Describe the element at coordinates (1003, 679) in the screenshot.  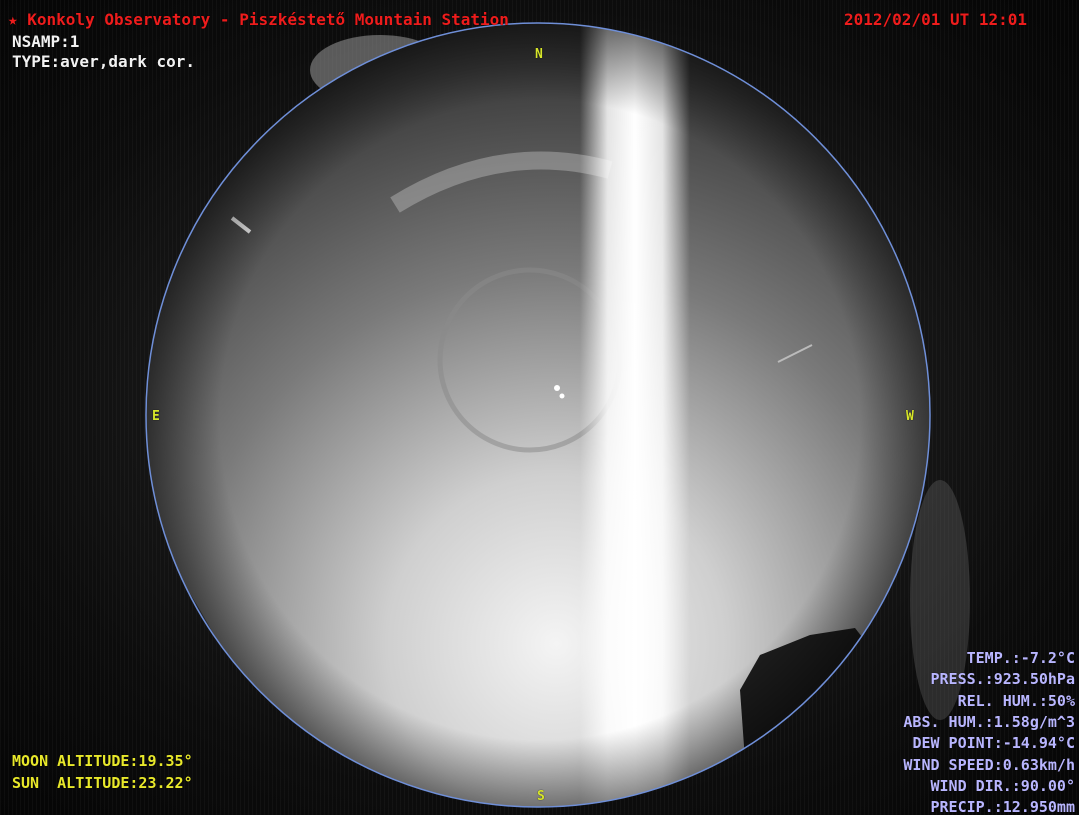
I see `pressure-readout: PRESS.:923.50hPa` at that location.